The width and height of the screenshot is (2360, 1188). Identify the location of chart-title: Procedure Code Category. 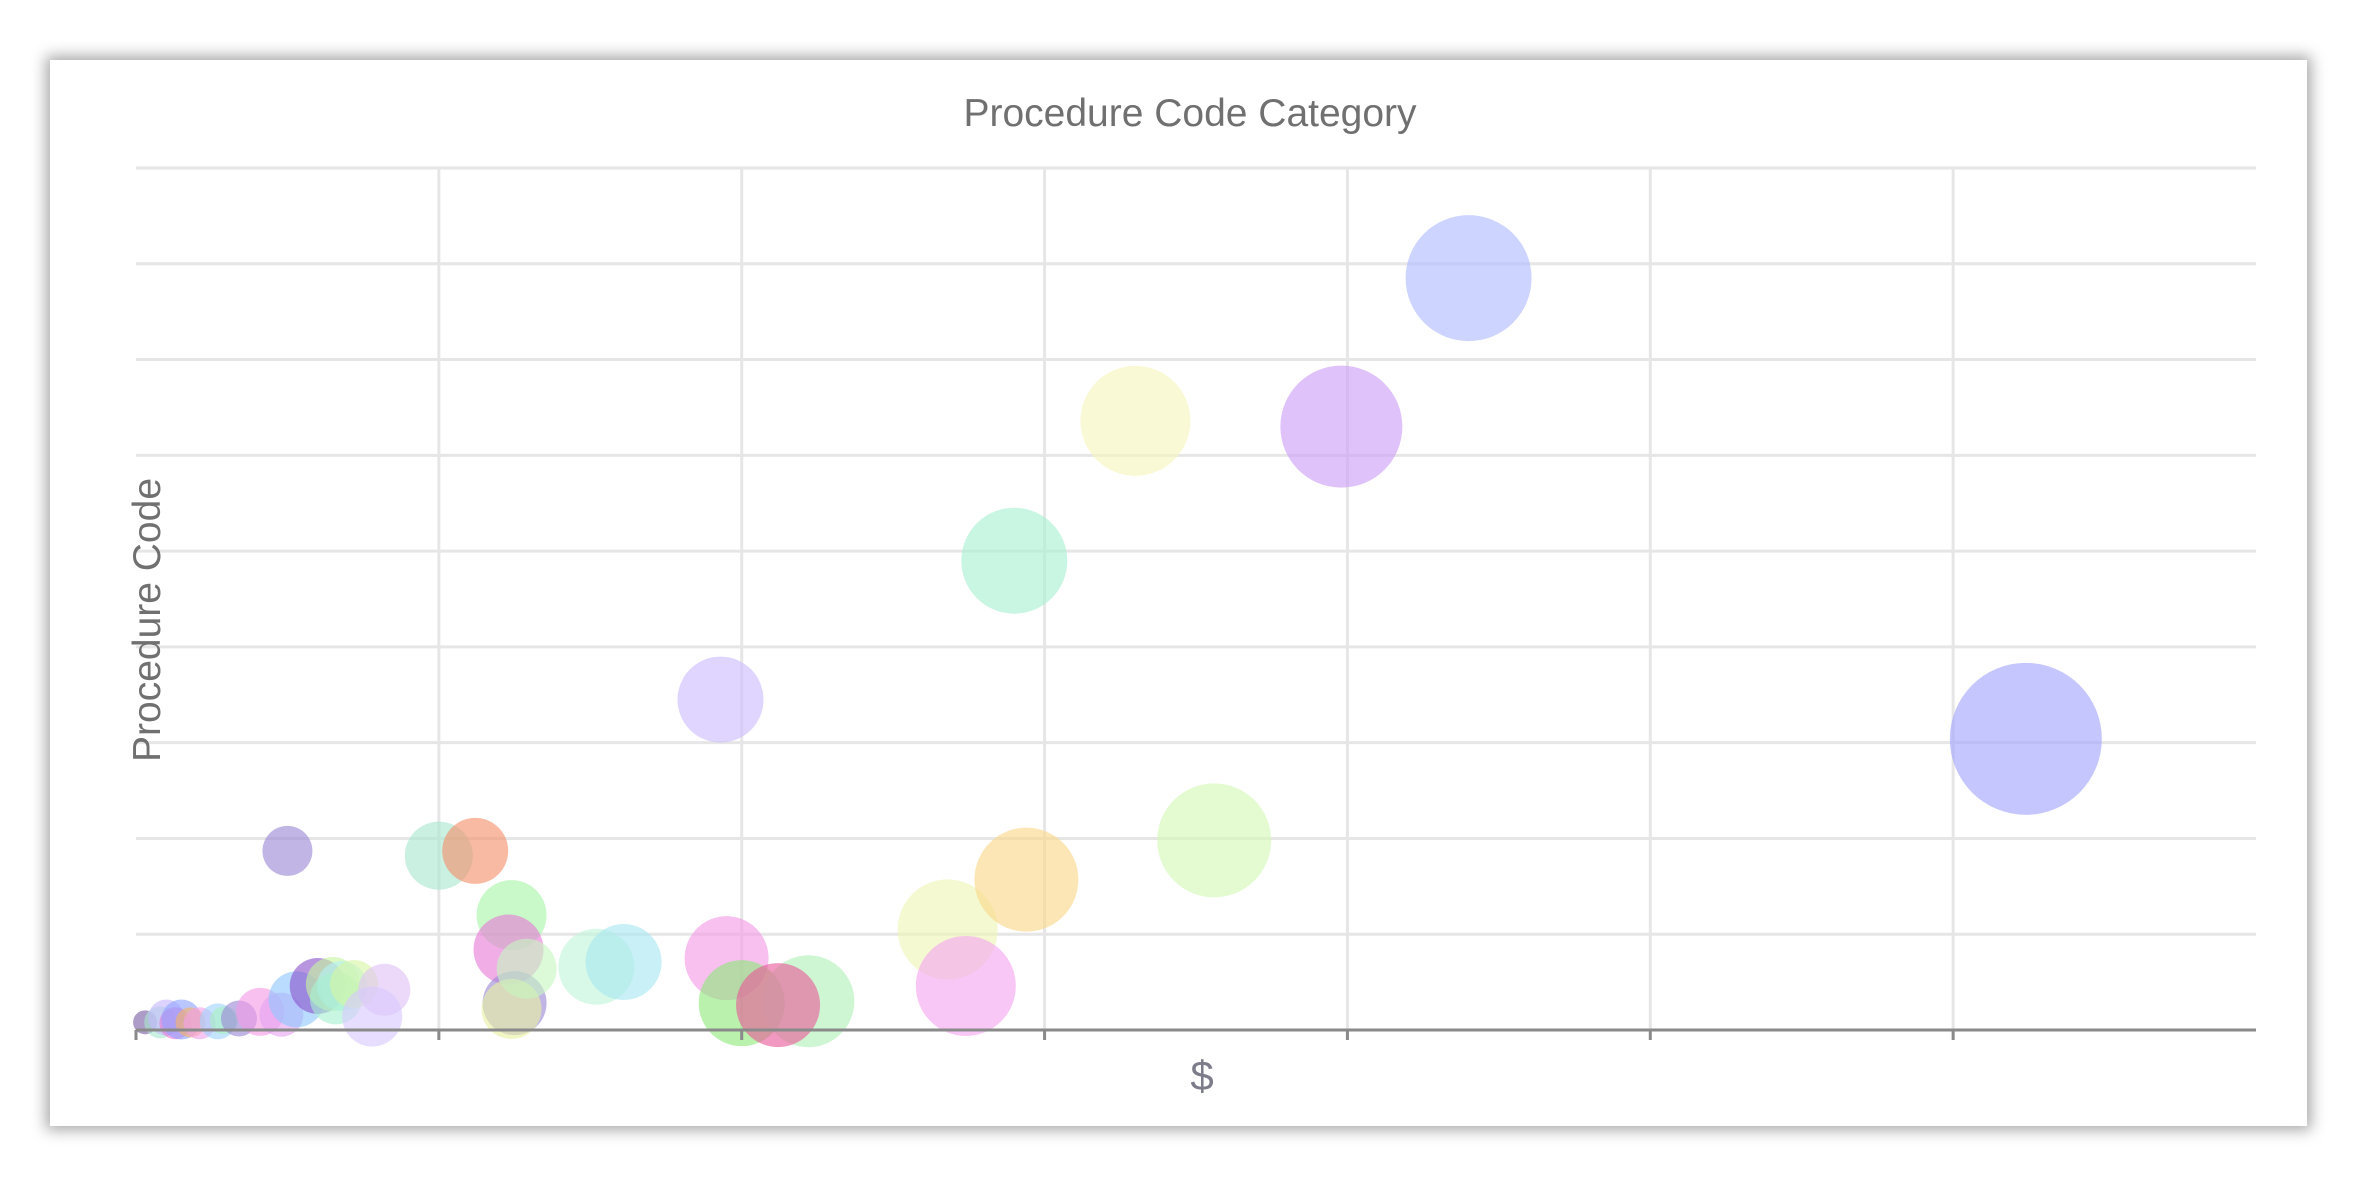
(1190, 113).